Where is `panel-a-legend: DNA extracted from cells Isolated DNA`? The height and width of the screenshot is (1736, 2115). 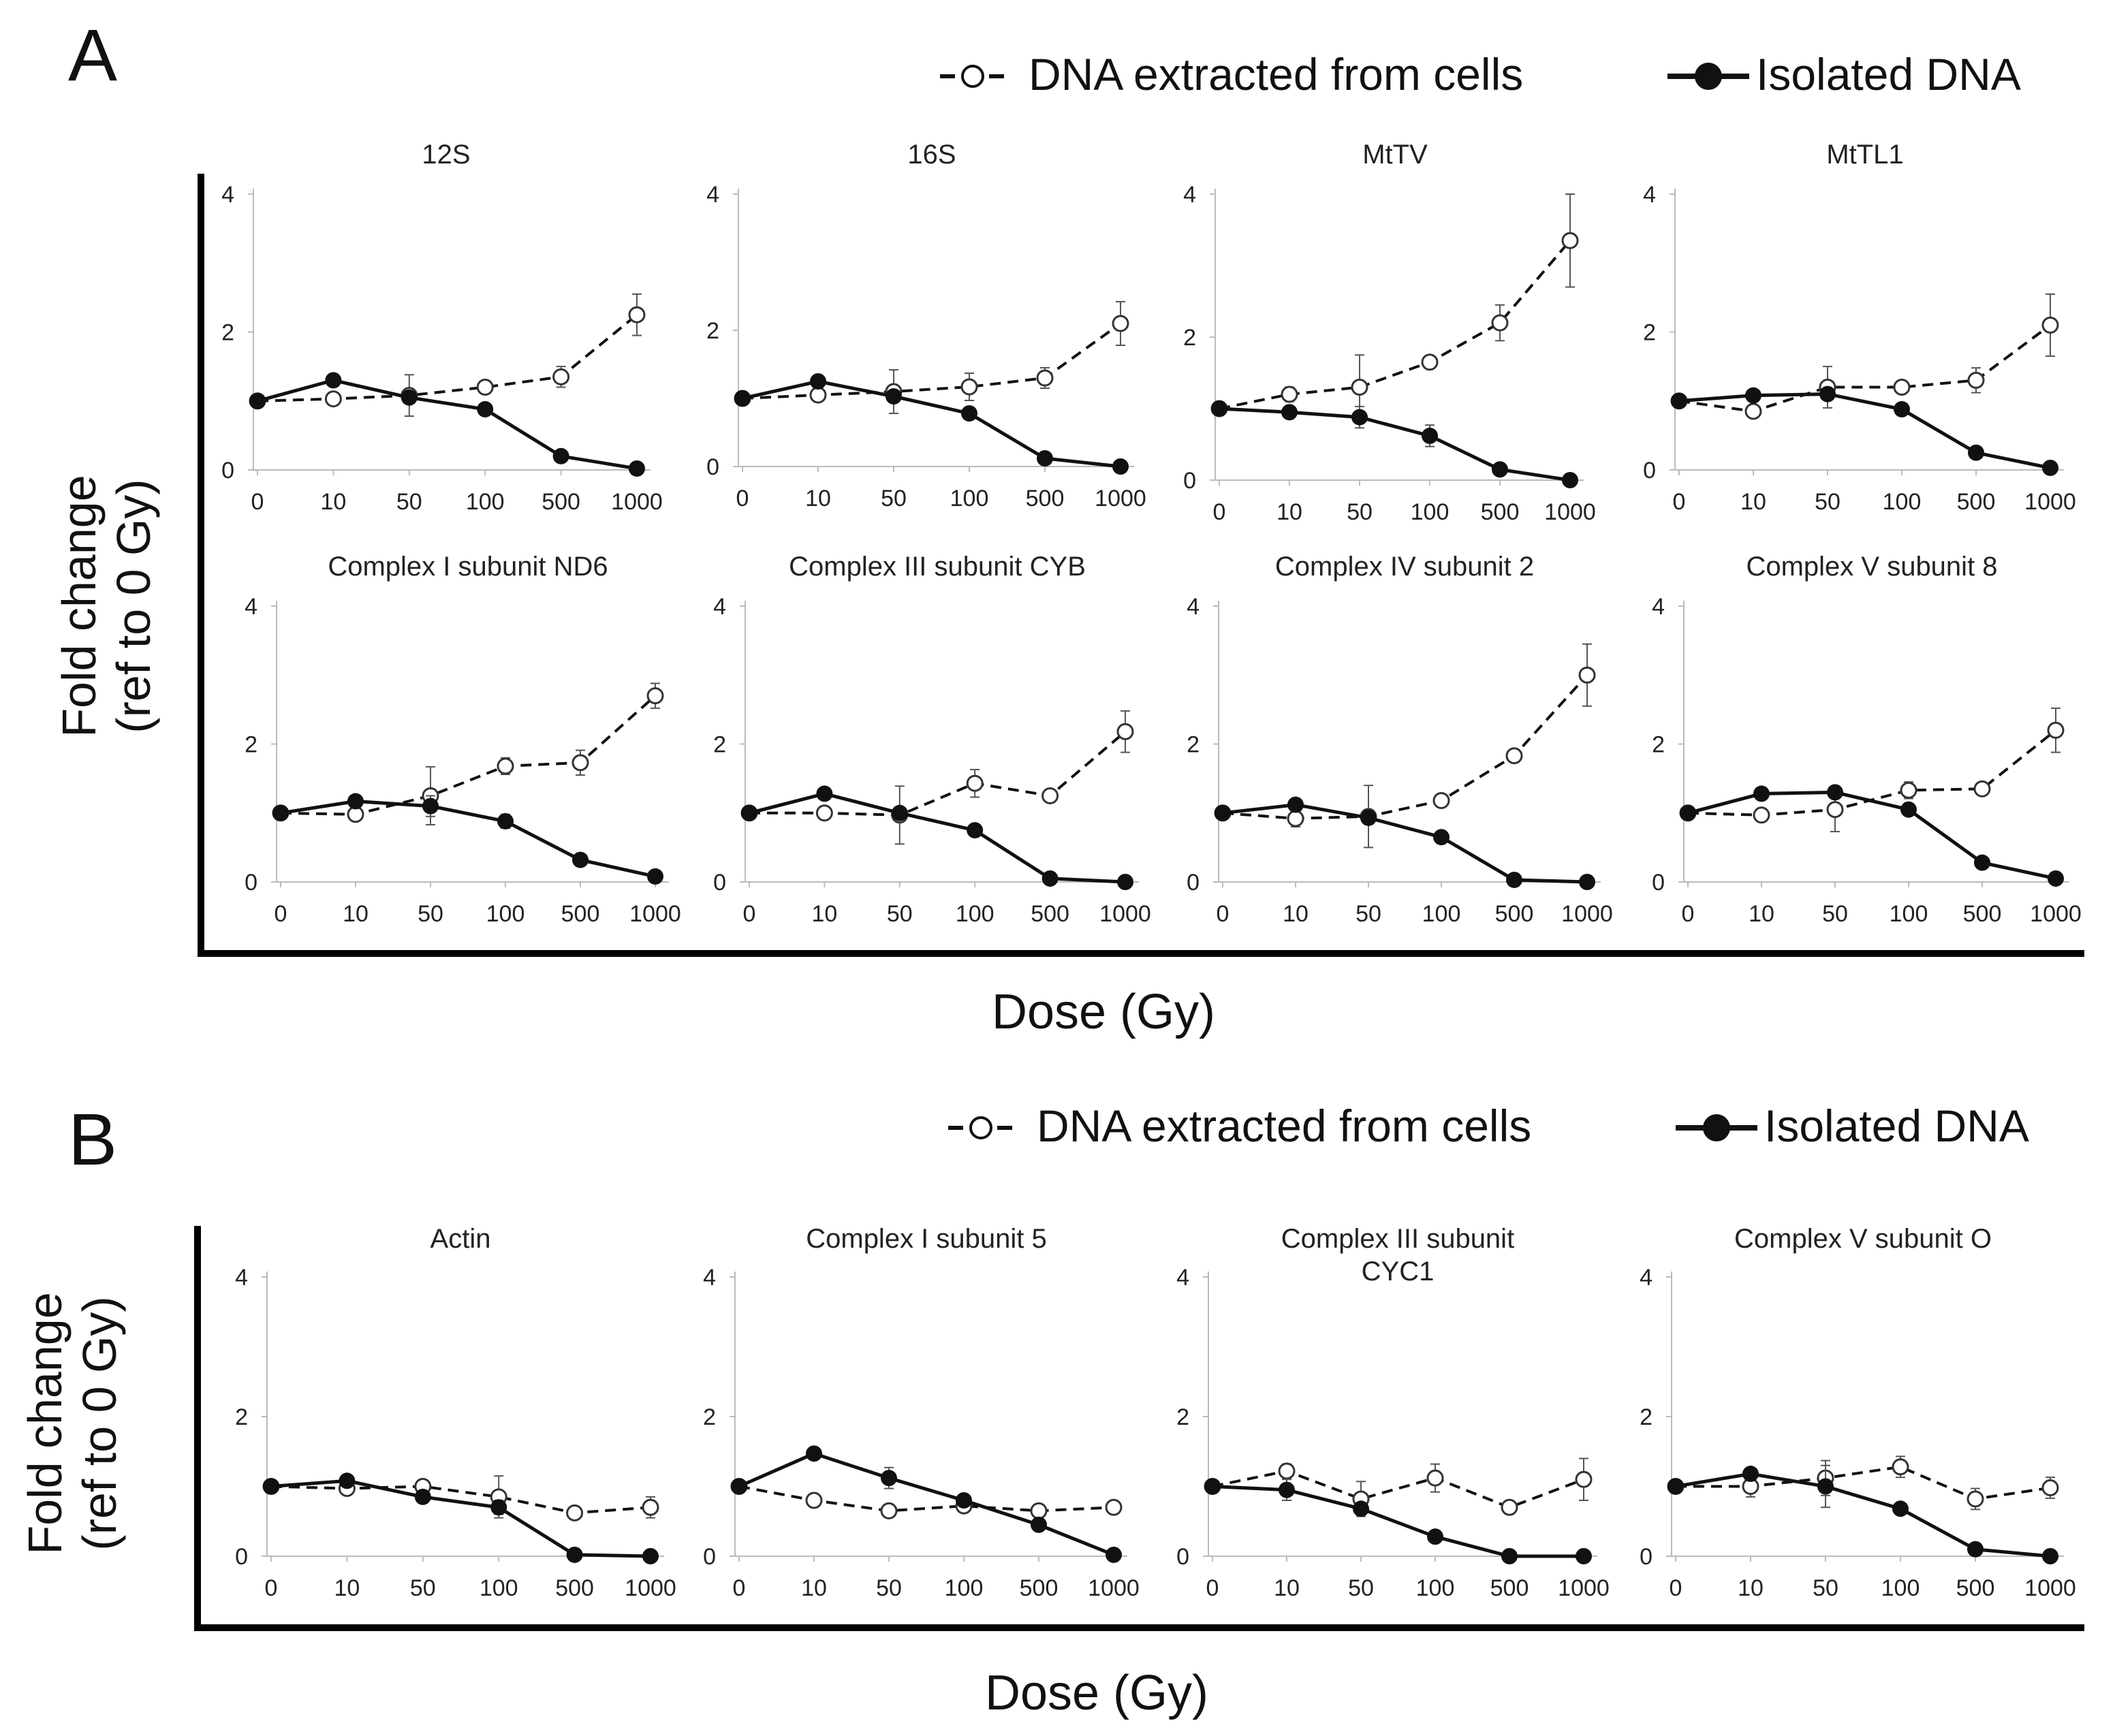
panel-a-legend: DNA extracted from cells Isolated DNA is located at coordinates (1480, 74).